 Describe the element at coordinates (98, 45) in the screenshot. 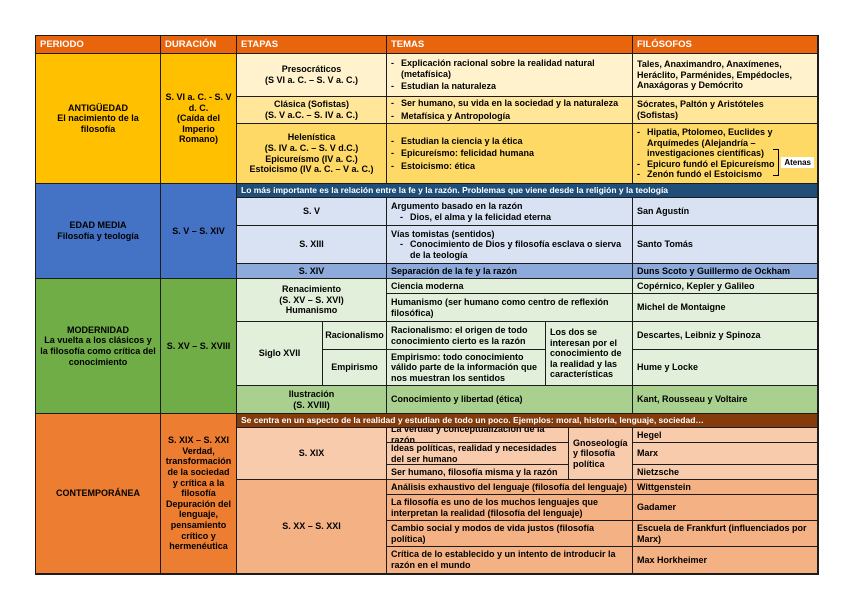

I see `header-periodo: PERIODO` at that location.